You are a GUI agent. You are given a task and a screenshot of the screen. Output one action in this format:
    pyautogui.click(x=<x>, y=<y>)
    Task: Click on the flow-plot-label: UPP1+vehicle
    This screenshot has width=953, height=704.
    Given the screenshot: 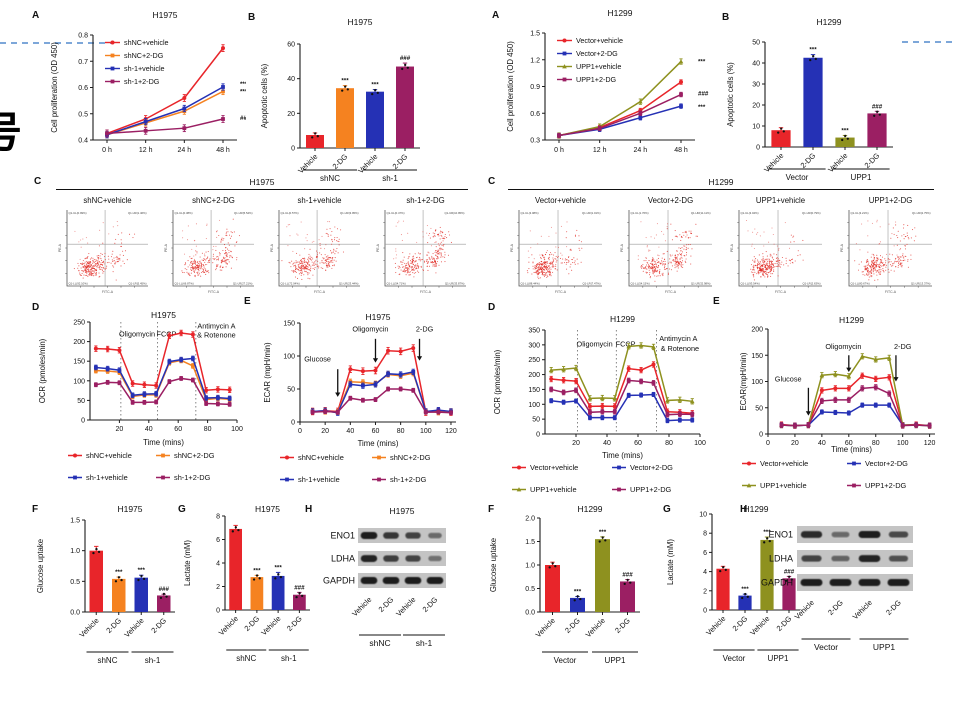 What is the action you would take?
    pyautogui.click(x=780, y=200)
    